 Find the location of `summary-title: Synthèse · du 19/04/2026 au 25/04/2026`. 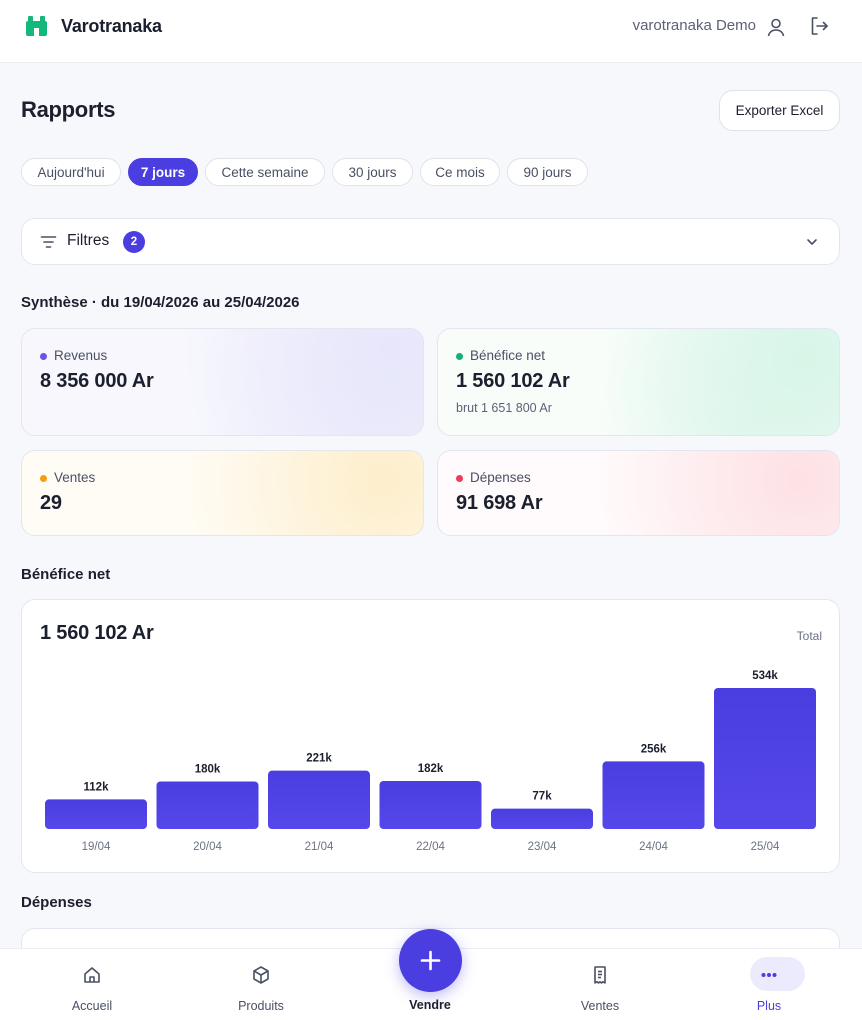

summary-title: Synthèse · du 19/04/2026 au 25/04/2026 is located at coordinates (160, 302).